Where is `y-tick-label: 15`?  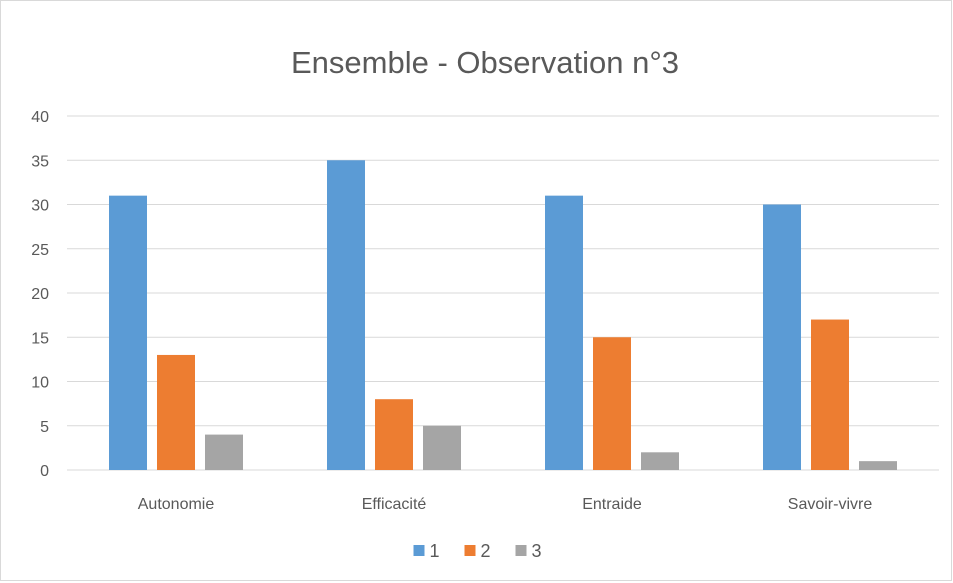
y-tick-label: 15 is located at coordinates (40, 338).